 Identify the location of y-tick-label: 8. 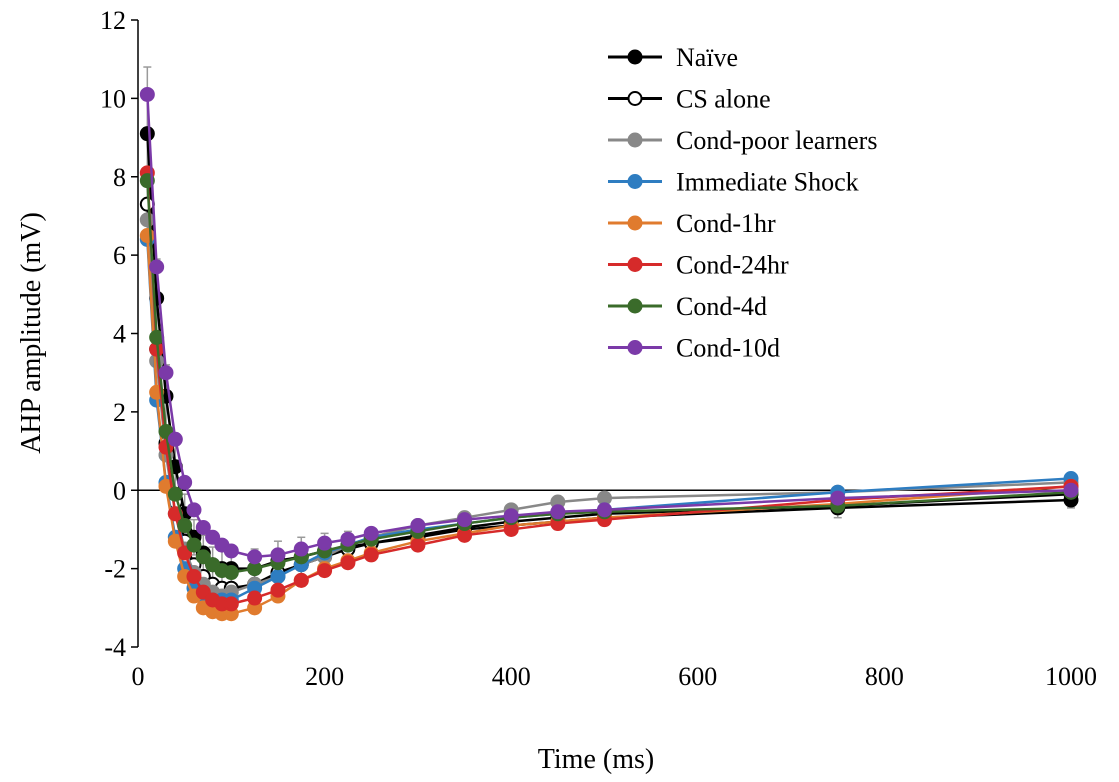
(119, 177).